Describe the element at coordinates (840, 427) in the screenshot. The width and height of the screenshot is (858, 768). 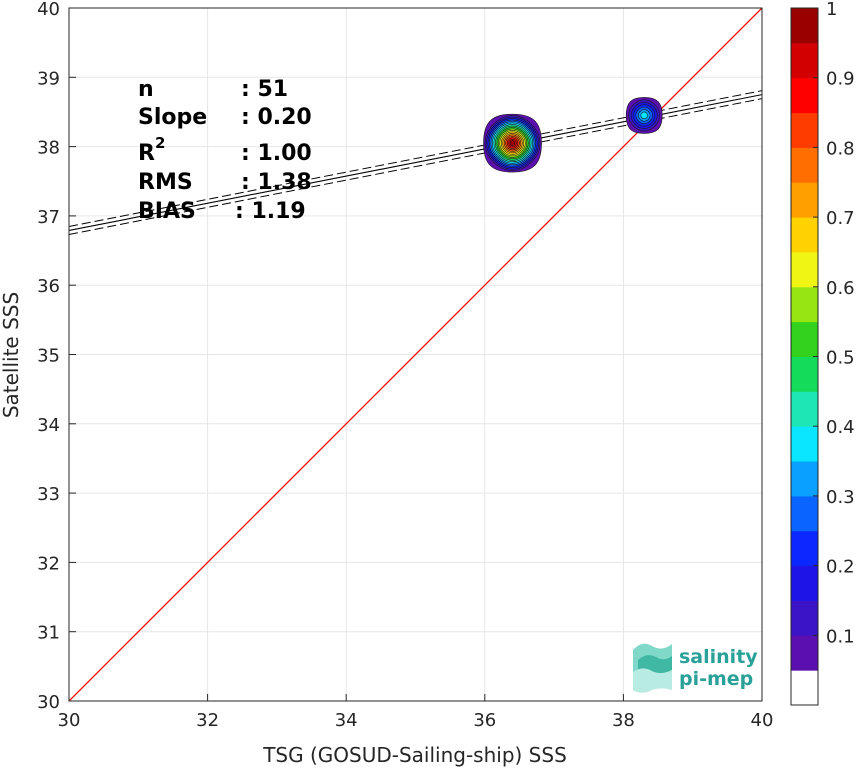
I see `colorbar-tick-label: 0.4` at that location.